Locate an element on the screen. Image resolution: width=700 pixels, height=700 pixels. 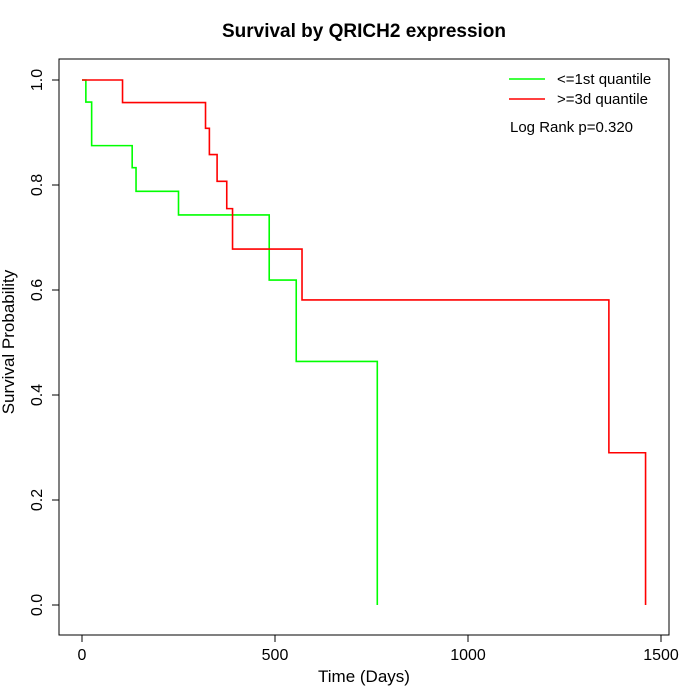
x-tick-label: 0 is located at coordinates (82, 655).